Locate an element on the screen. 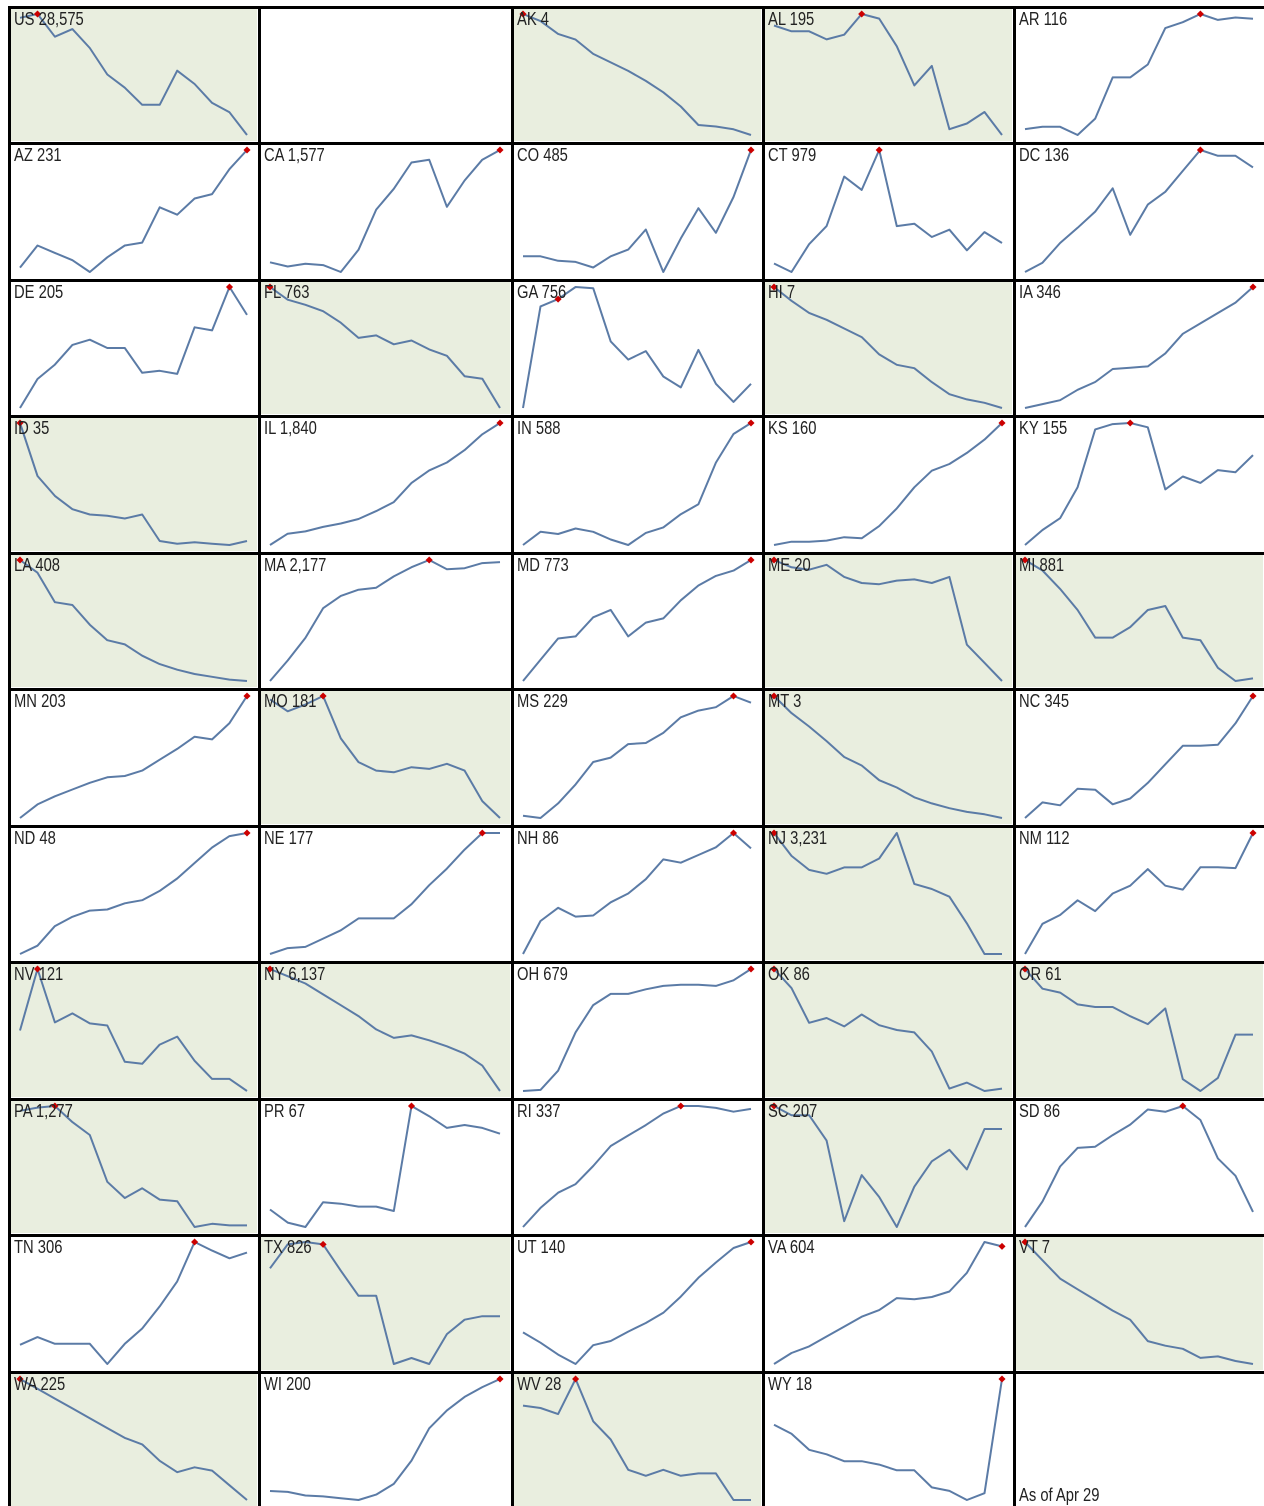  state-code: WY is located at coordinates (780, 1384).